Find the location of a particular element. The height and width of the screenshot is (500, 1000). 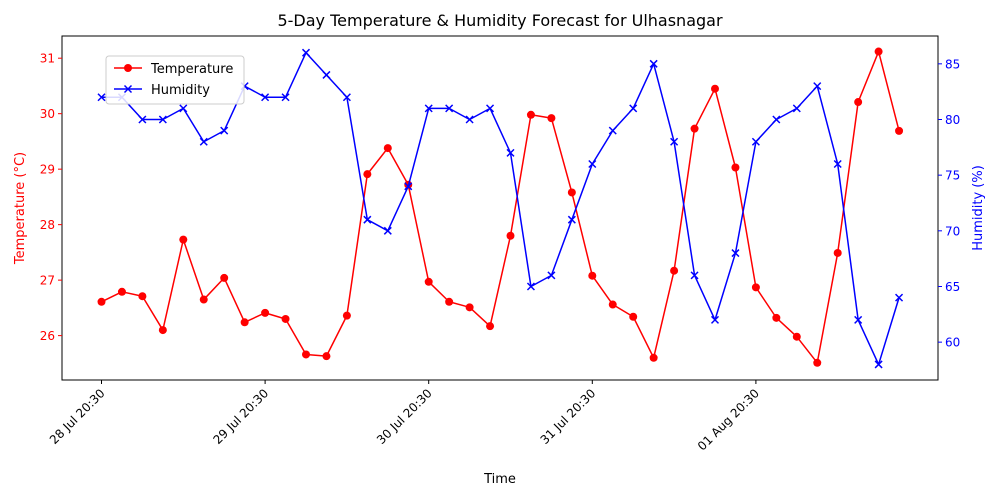

y-right-tick-label: 70 is located at coordinates (952, 231).